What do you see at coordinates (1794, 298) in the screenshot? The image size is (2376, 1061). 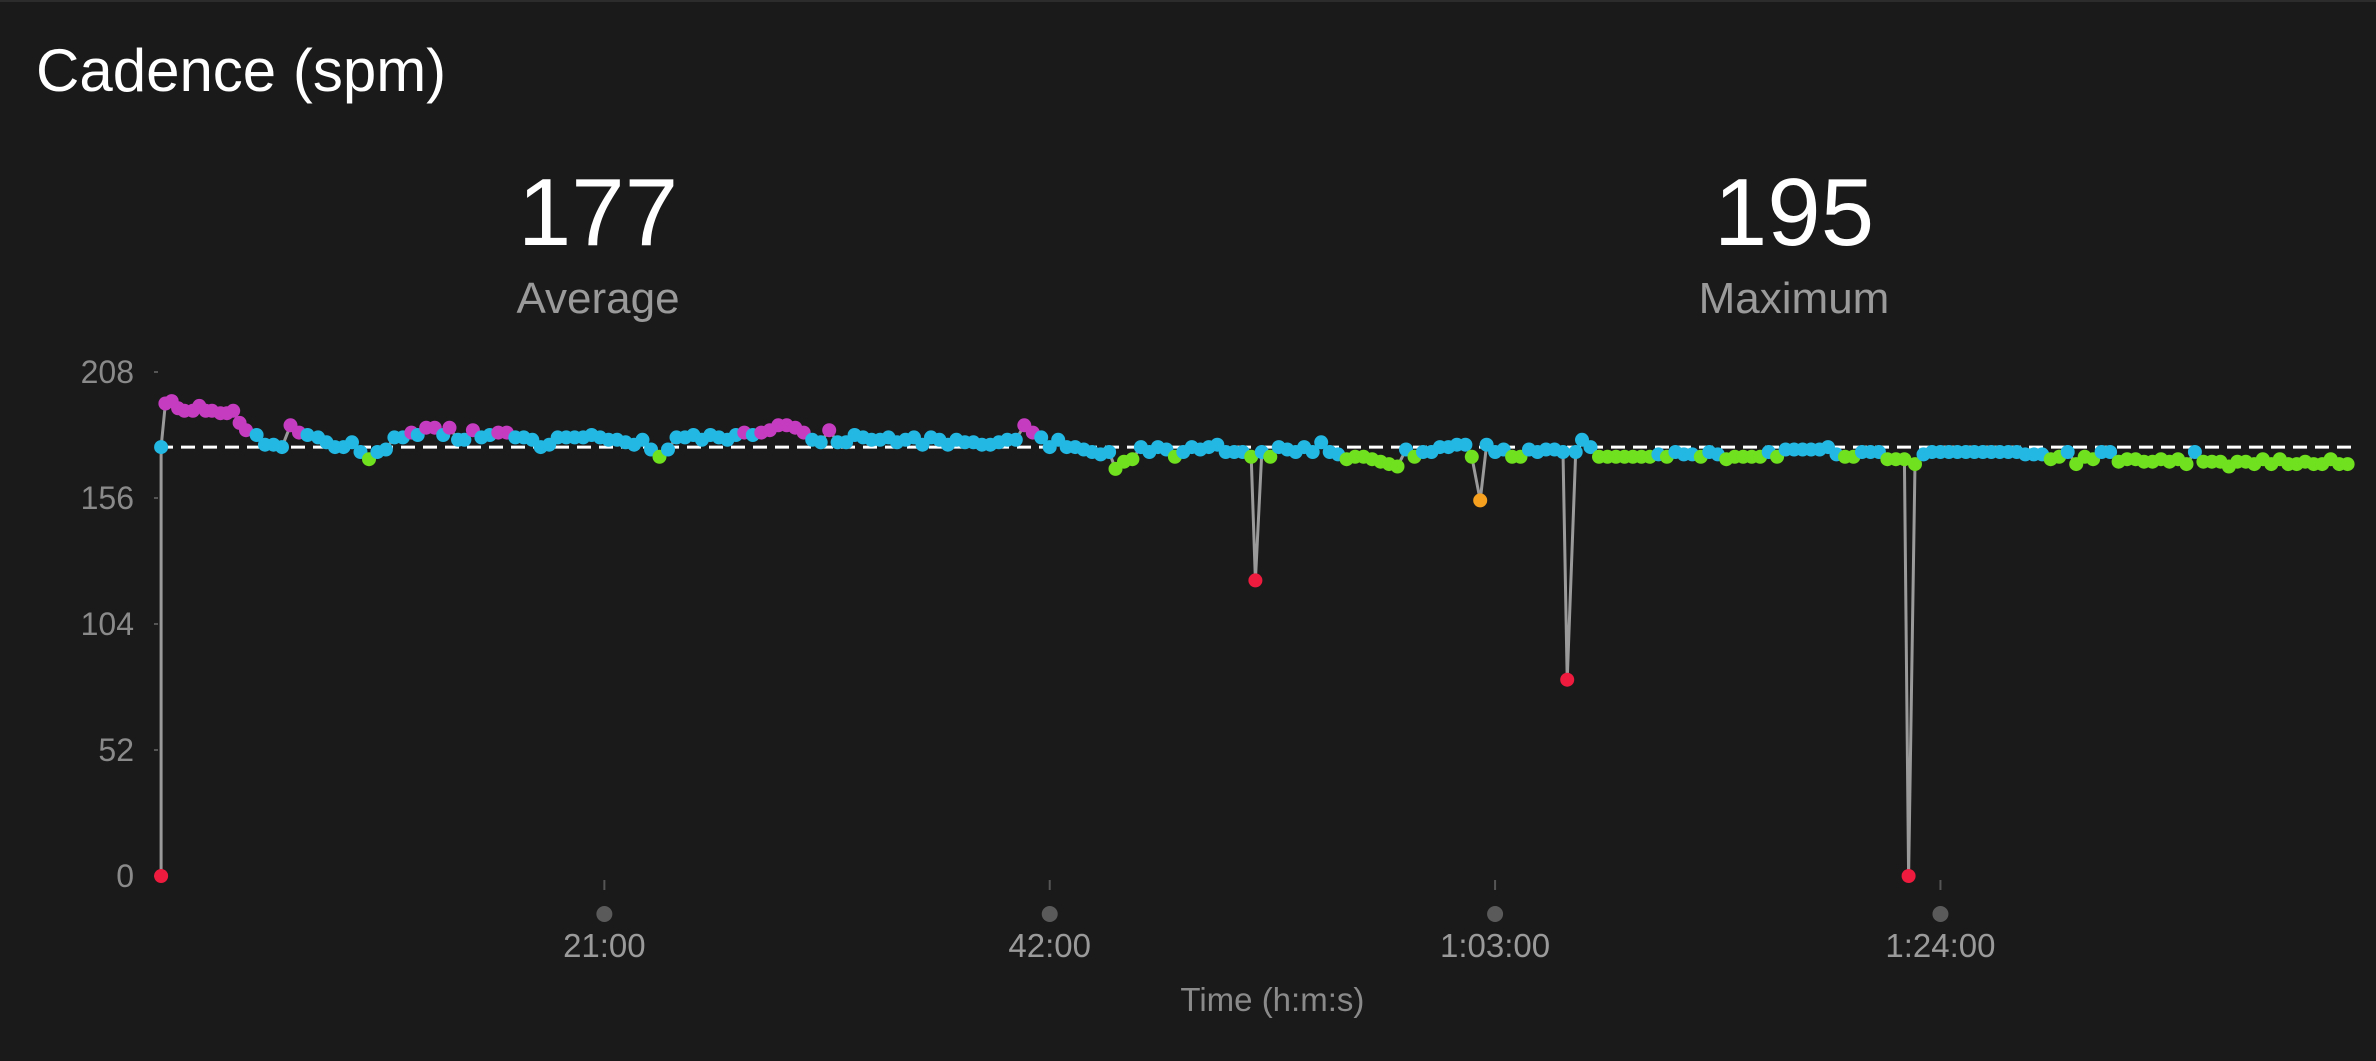 I see `maximum-label: Maximum` at bounding box center [1794, 298].